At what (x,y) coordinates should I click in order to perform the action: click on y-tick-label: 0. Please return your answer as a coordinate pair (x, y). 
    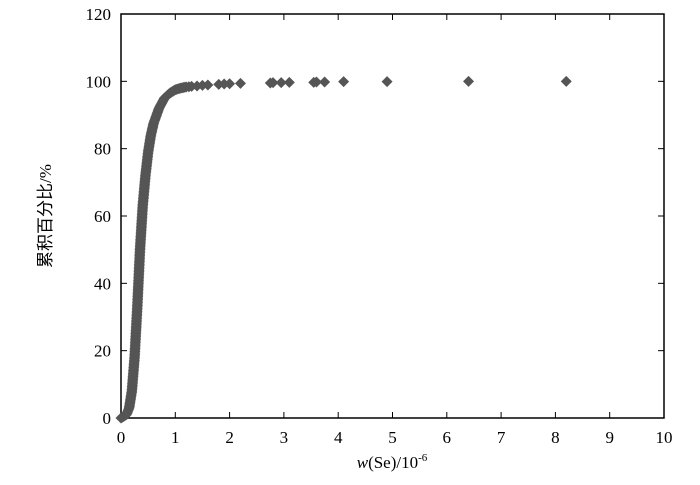
    Looking at the image, I should click on (107, 418).